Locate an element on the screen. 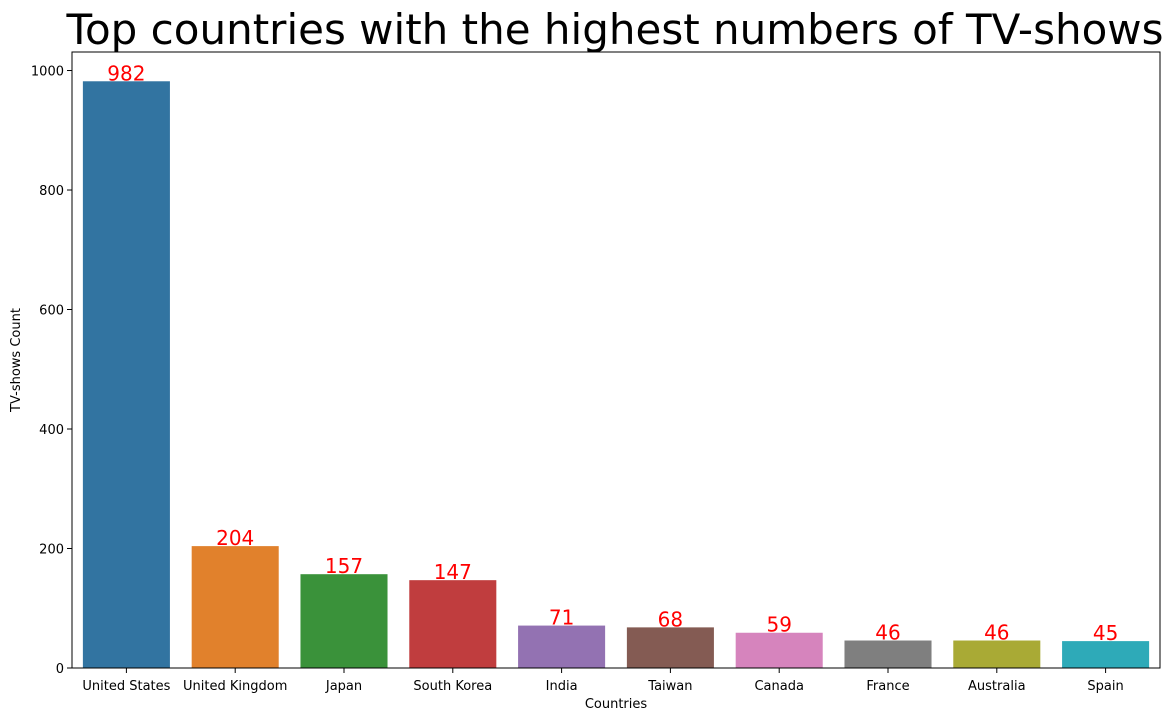 This screenshot has height=721, width=1170. y-axis-label: TV-shows Count is located at coordinates (16, 360).